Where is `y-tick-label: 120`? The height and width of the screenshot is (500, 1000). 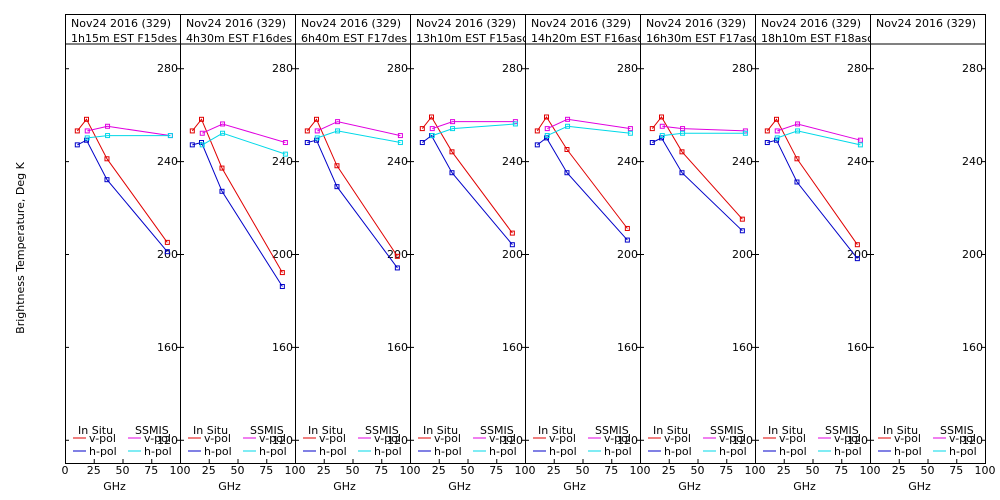 y-tick-label: 120 is located at coordinates (972, 440).